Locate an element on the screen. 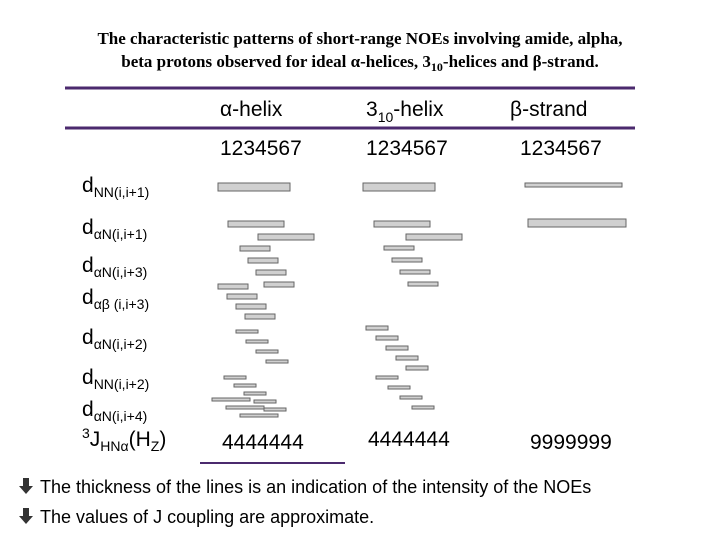 This screenshot has width=720, height=540. row-label: dNN(i,i+1) is located at coordinates (115, 187).